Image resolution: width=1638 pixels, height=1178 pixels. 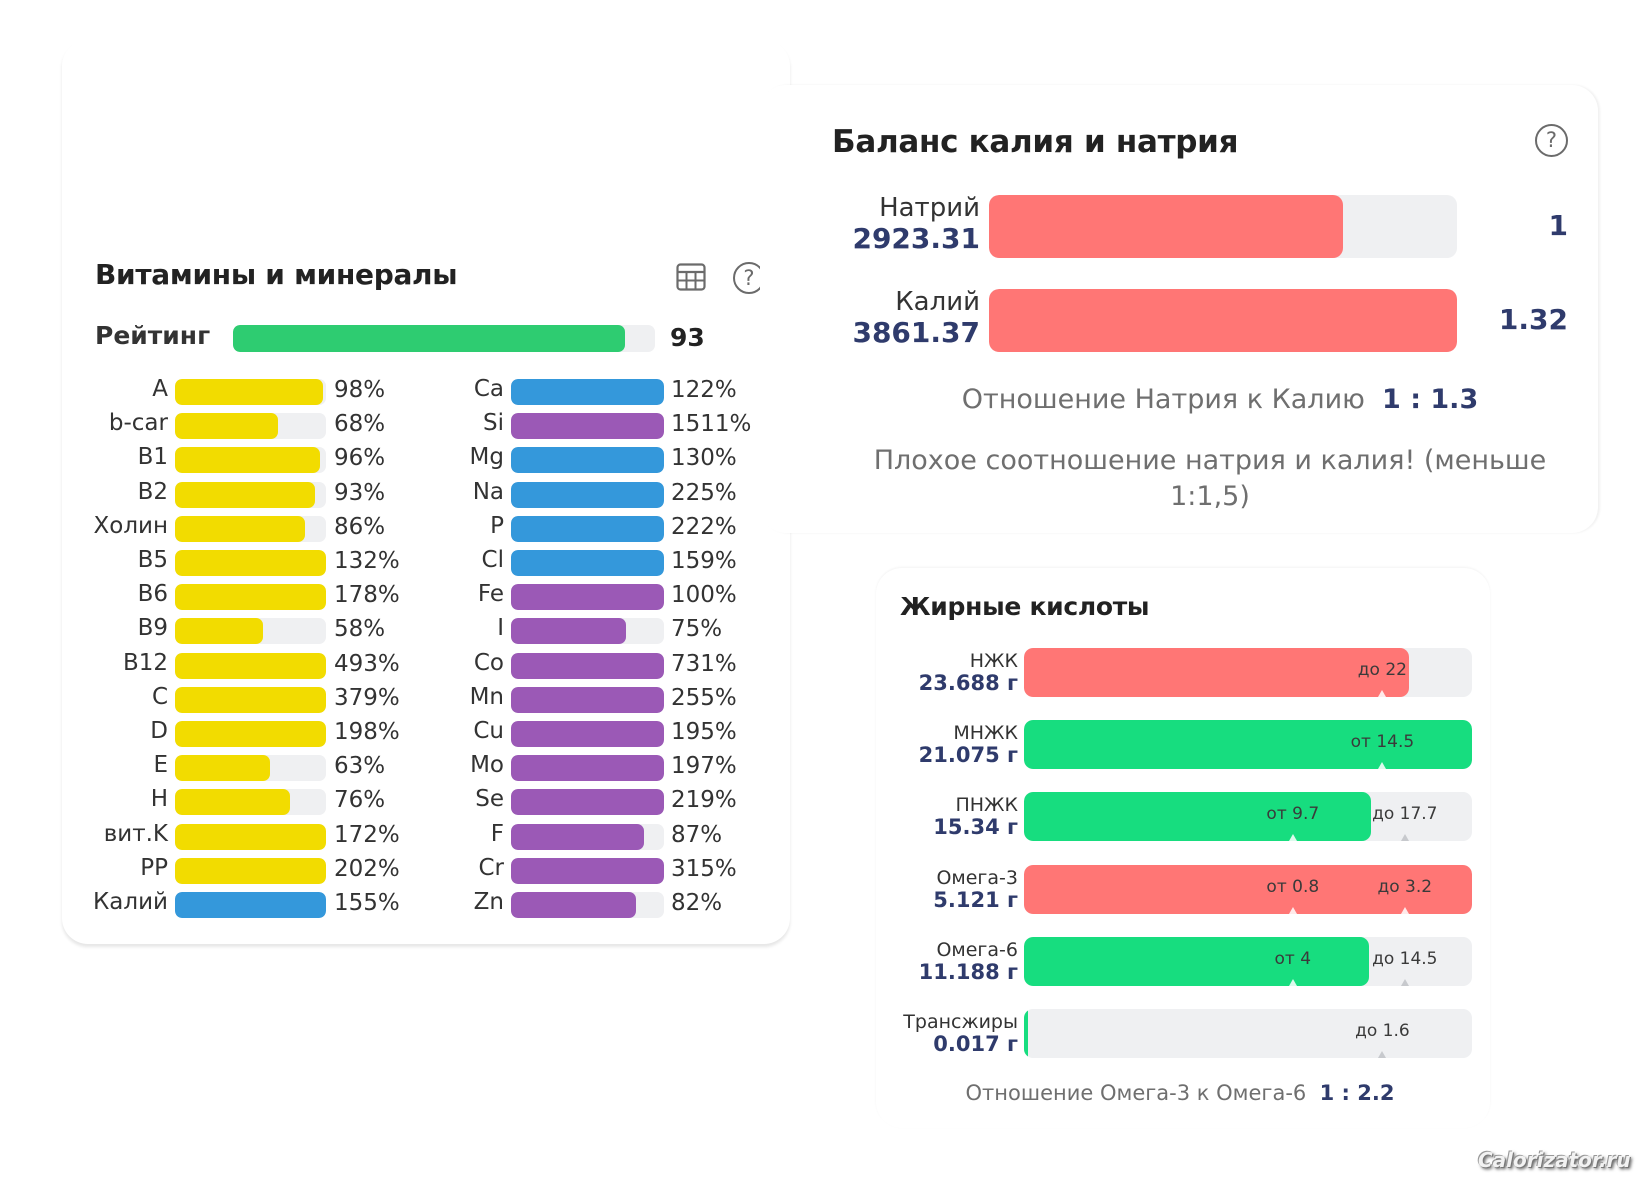 I want to click on omega-ratio: Отношение Омега-3 к Омега-6 1 : 2.2, so click(x=1180, y=1093).